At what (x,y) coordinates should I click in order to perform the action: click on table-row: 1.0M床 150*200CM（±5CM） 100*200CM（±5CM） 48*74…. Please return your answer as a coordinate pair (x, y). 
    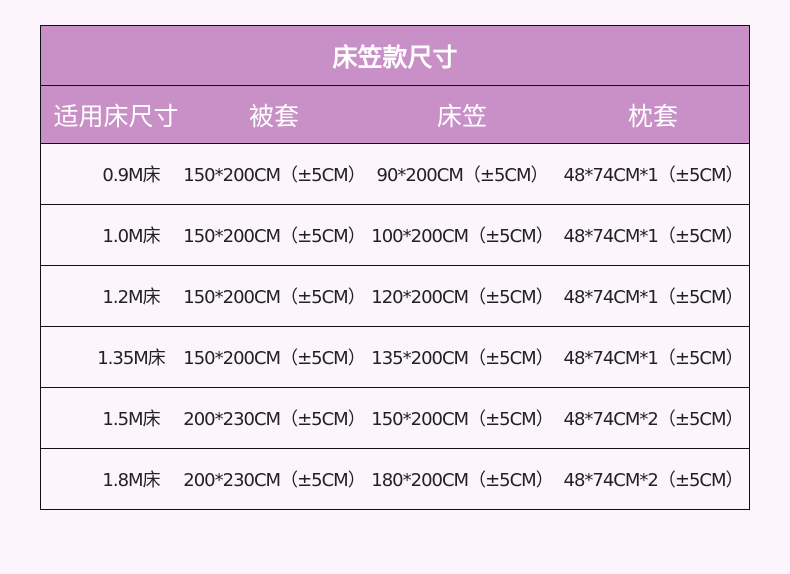
    Looking at the image, I should click on (395, 235).